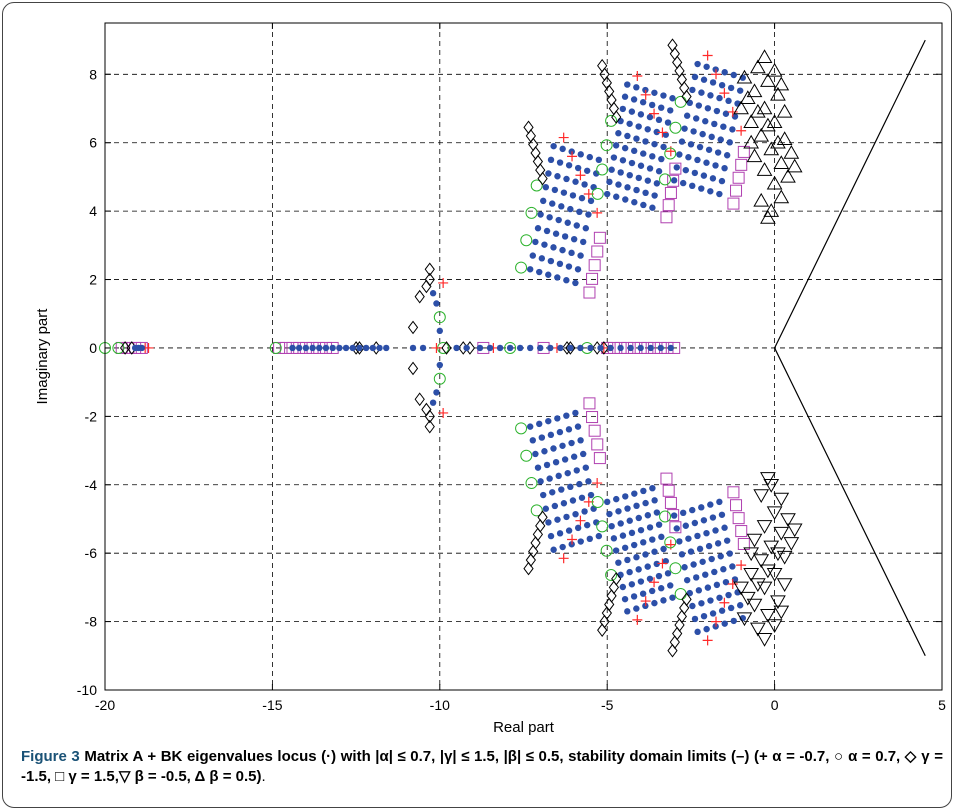 The height and width of the screenshot is (812, 956). What do you see at coordinates (91, 485) in the screenshot?
I see `y-tick-label: -4` at bounding box center [91, 485].